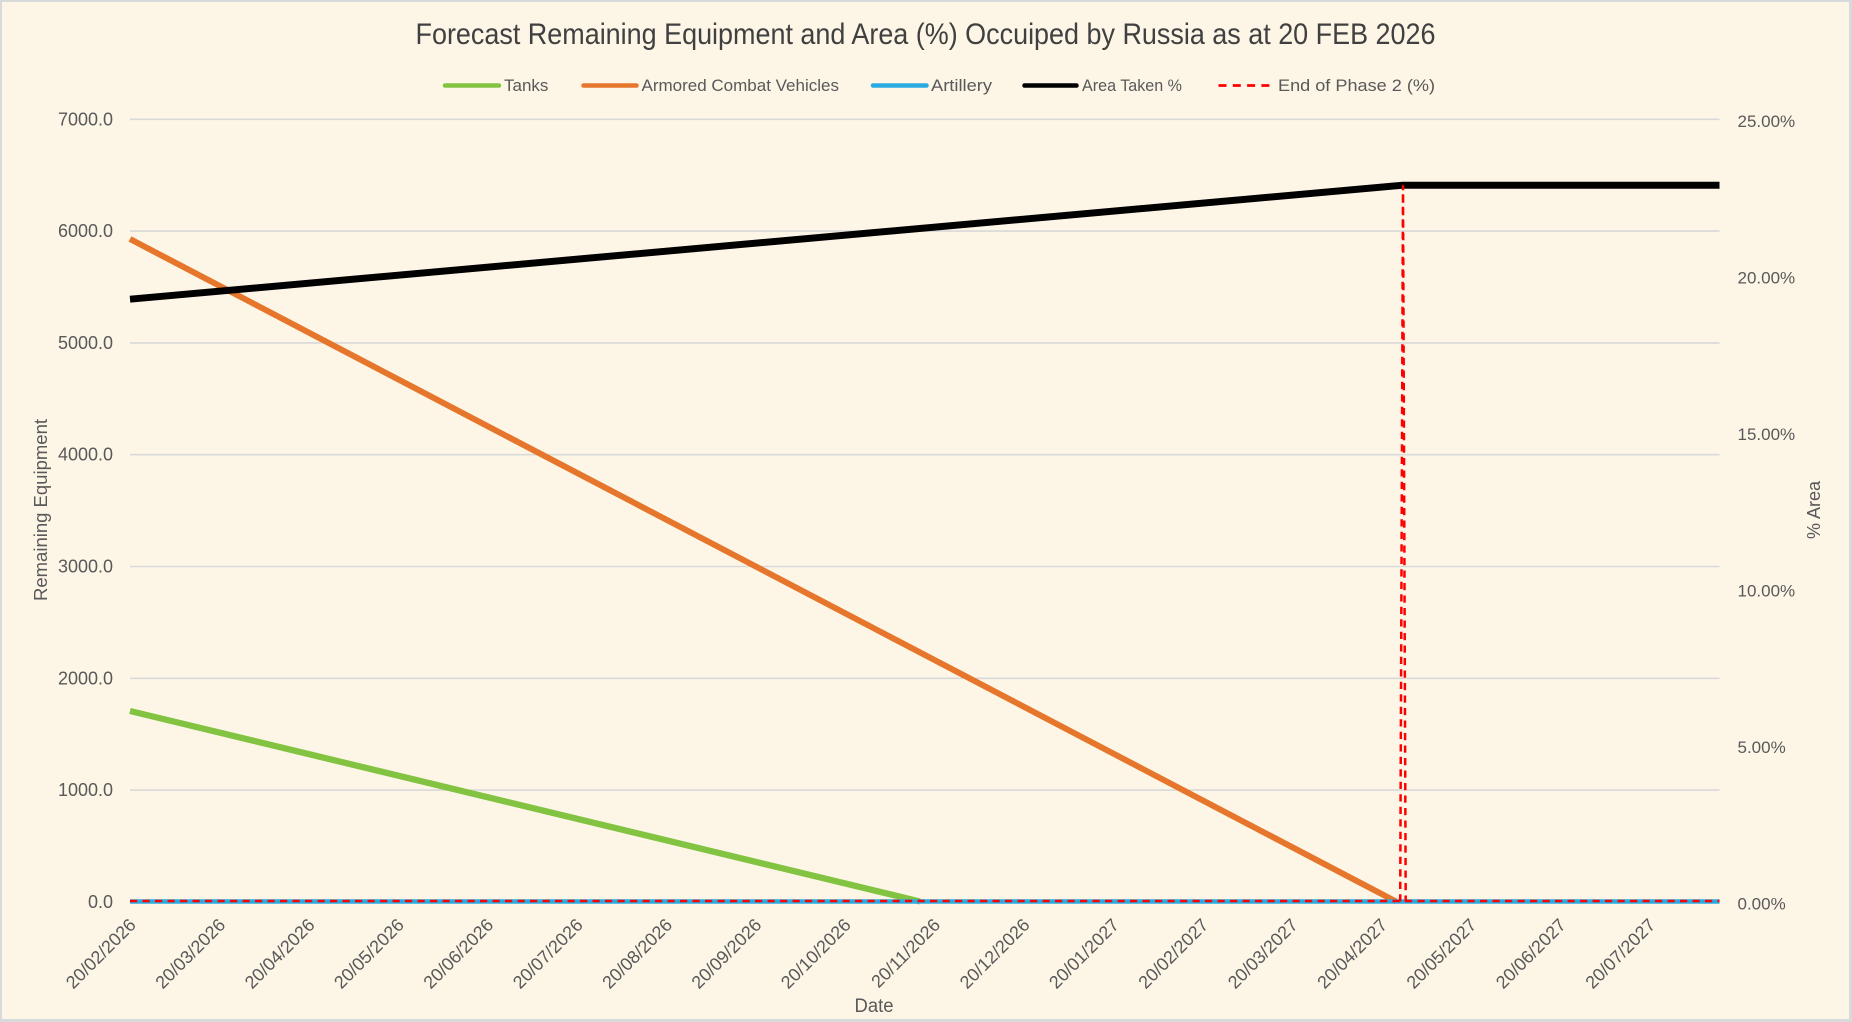 The image size is (1852, 1022). Describe the element at coordinates (1767, 277) in the screenshot. I see `svg-text: 20.00%` at that location.